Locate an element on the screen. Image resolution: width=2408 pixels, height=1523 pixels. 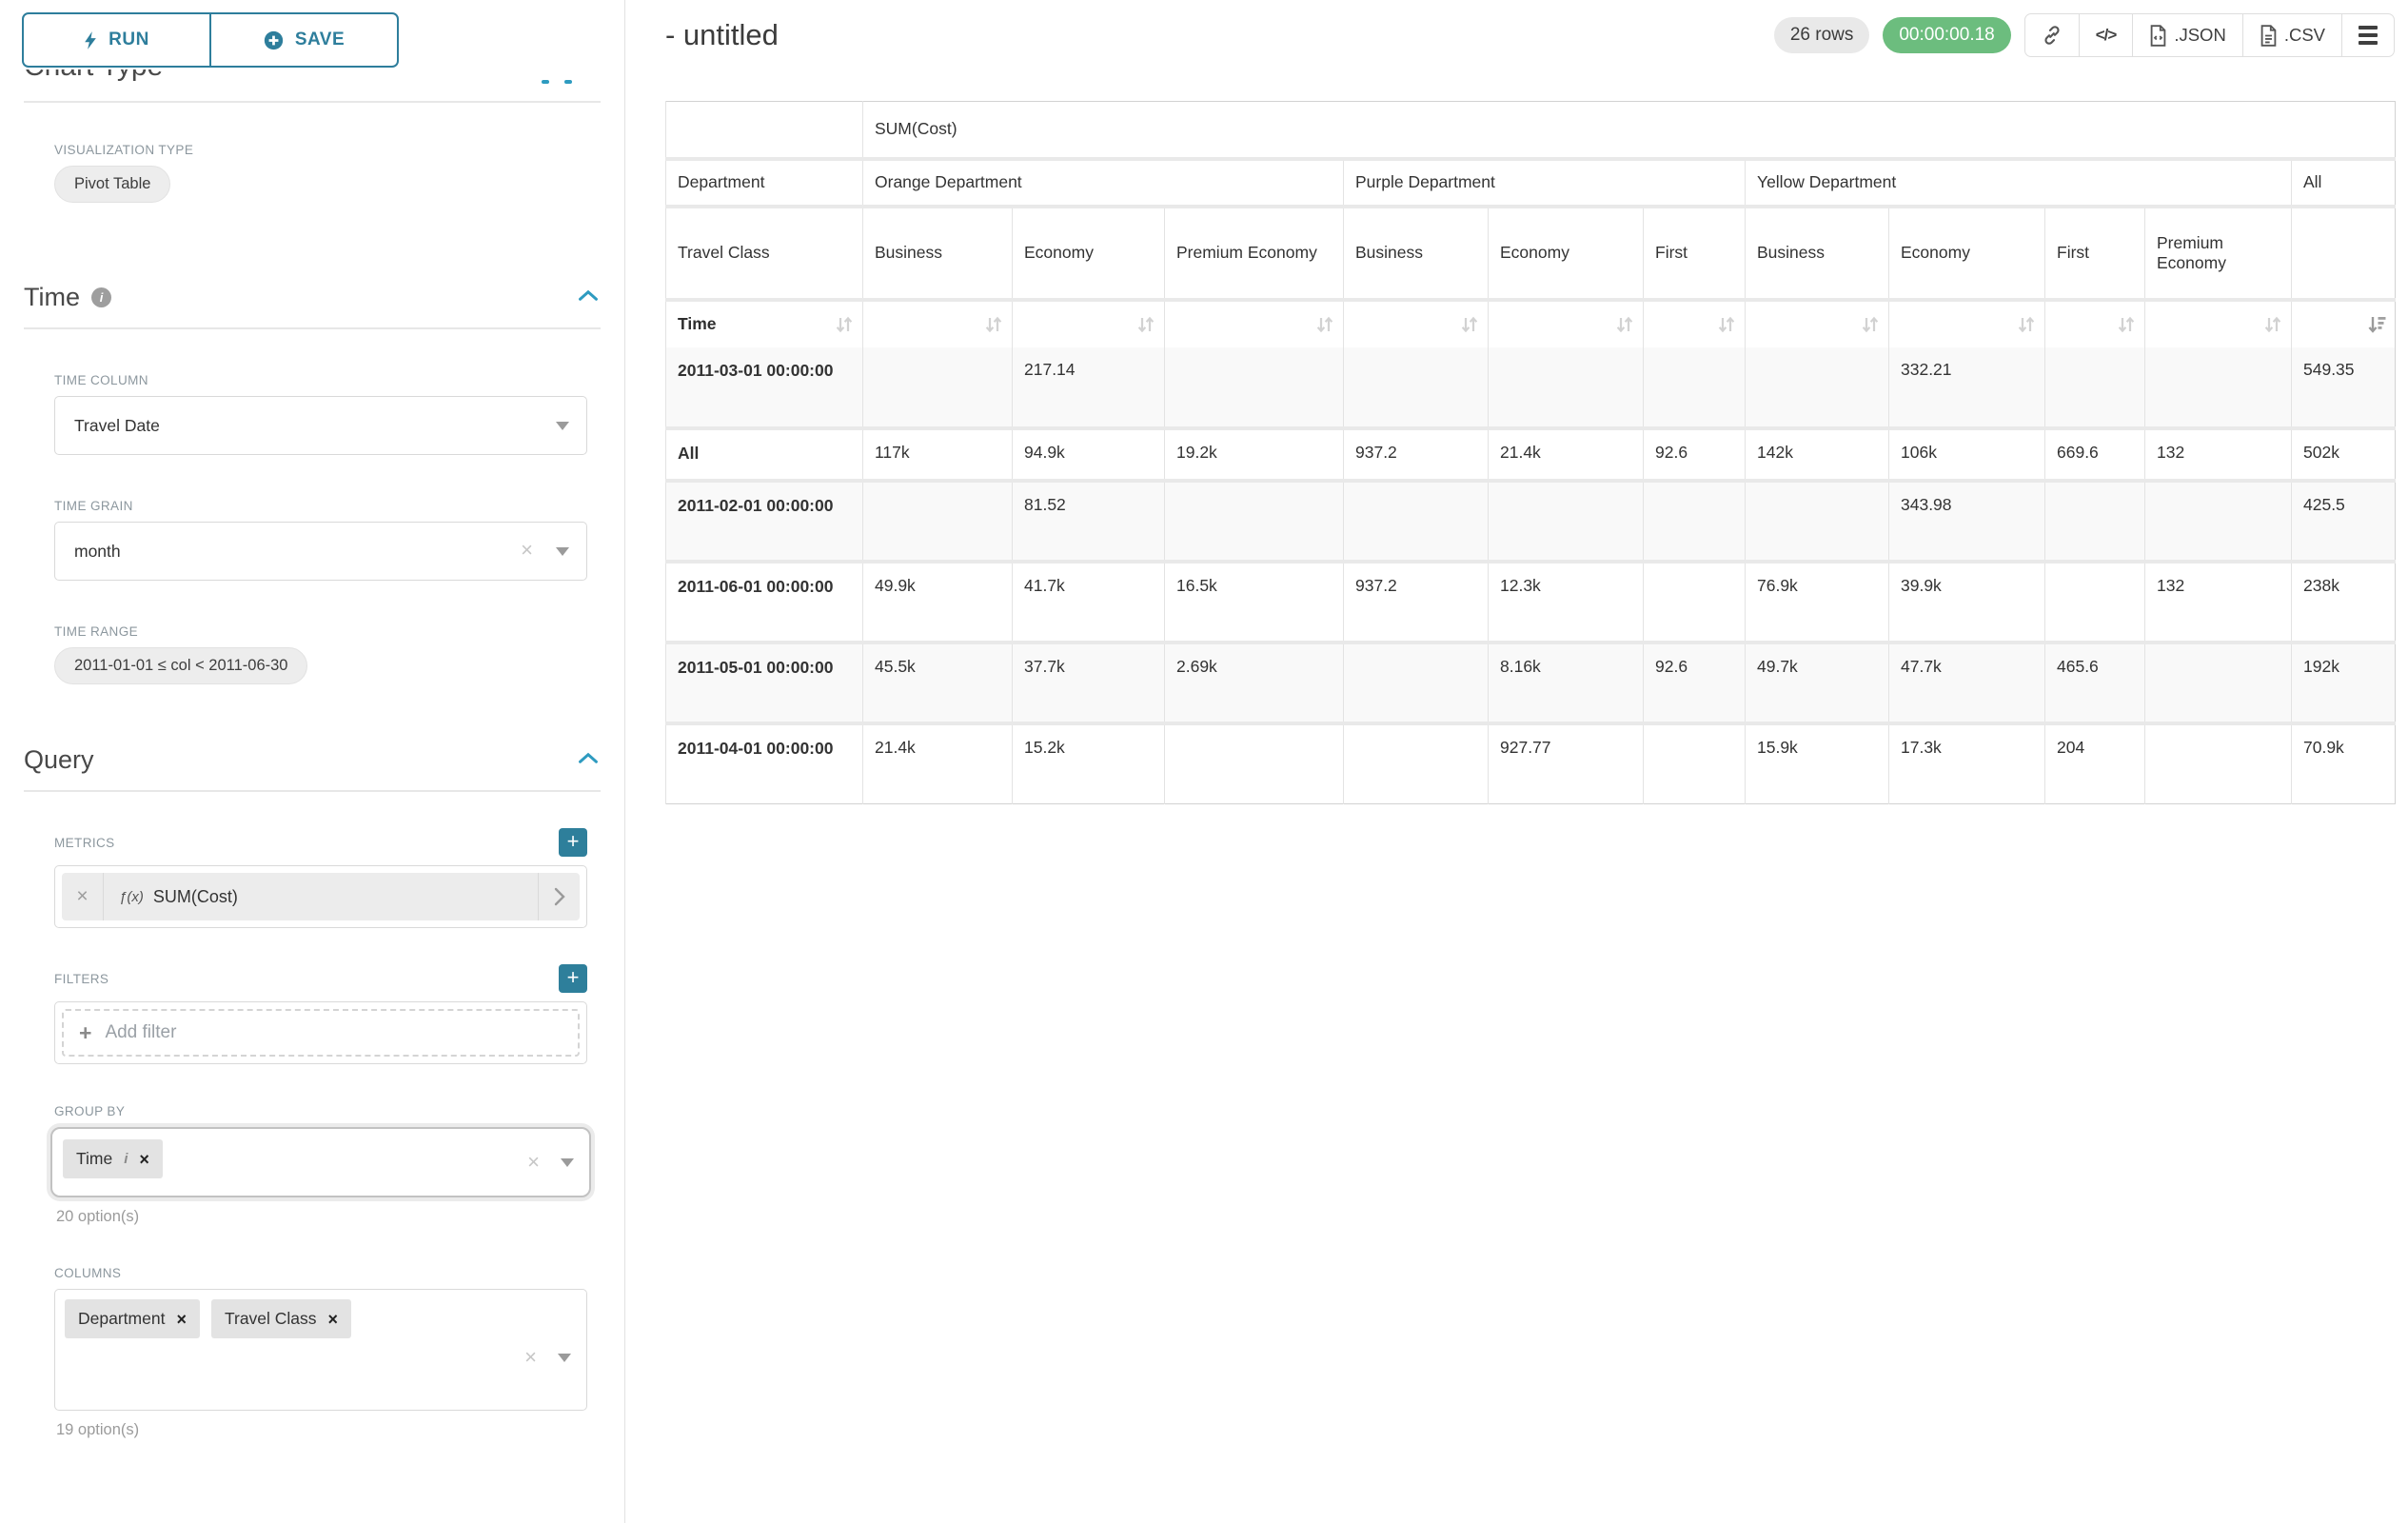
chart-header: - untitled 26 rows 00:00:00.18 </> .JSON is located at coordinates (1530, 35).